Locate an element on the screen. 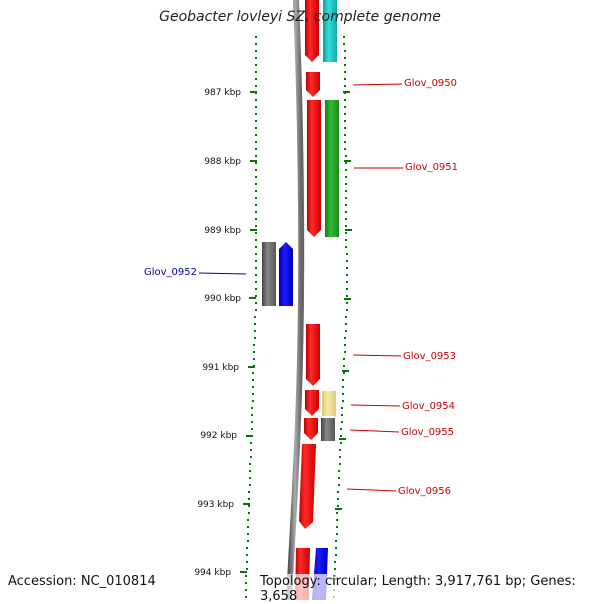 The image size is (600, 604). green-feature is located at coordinates (332, 168).